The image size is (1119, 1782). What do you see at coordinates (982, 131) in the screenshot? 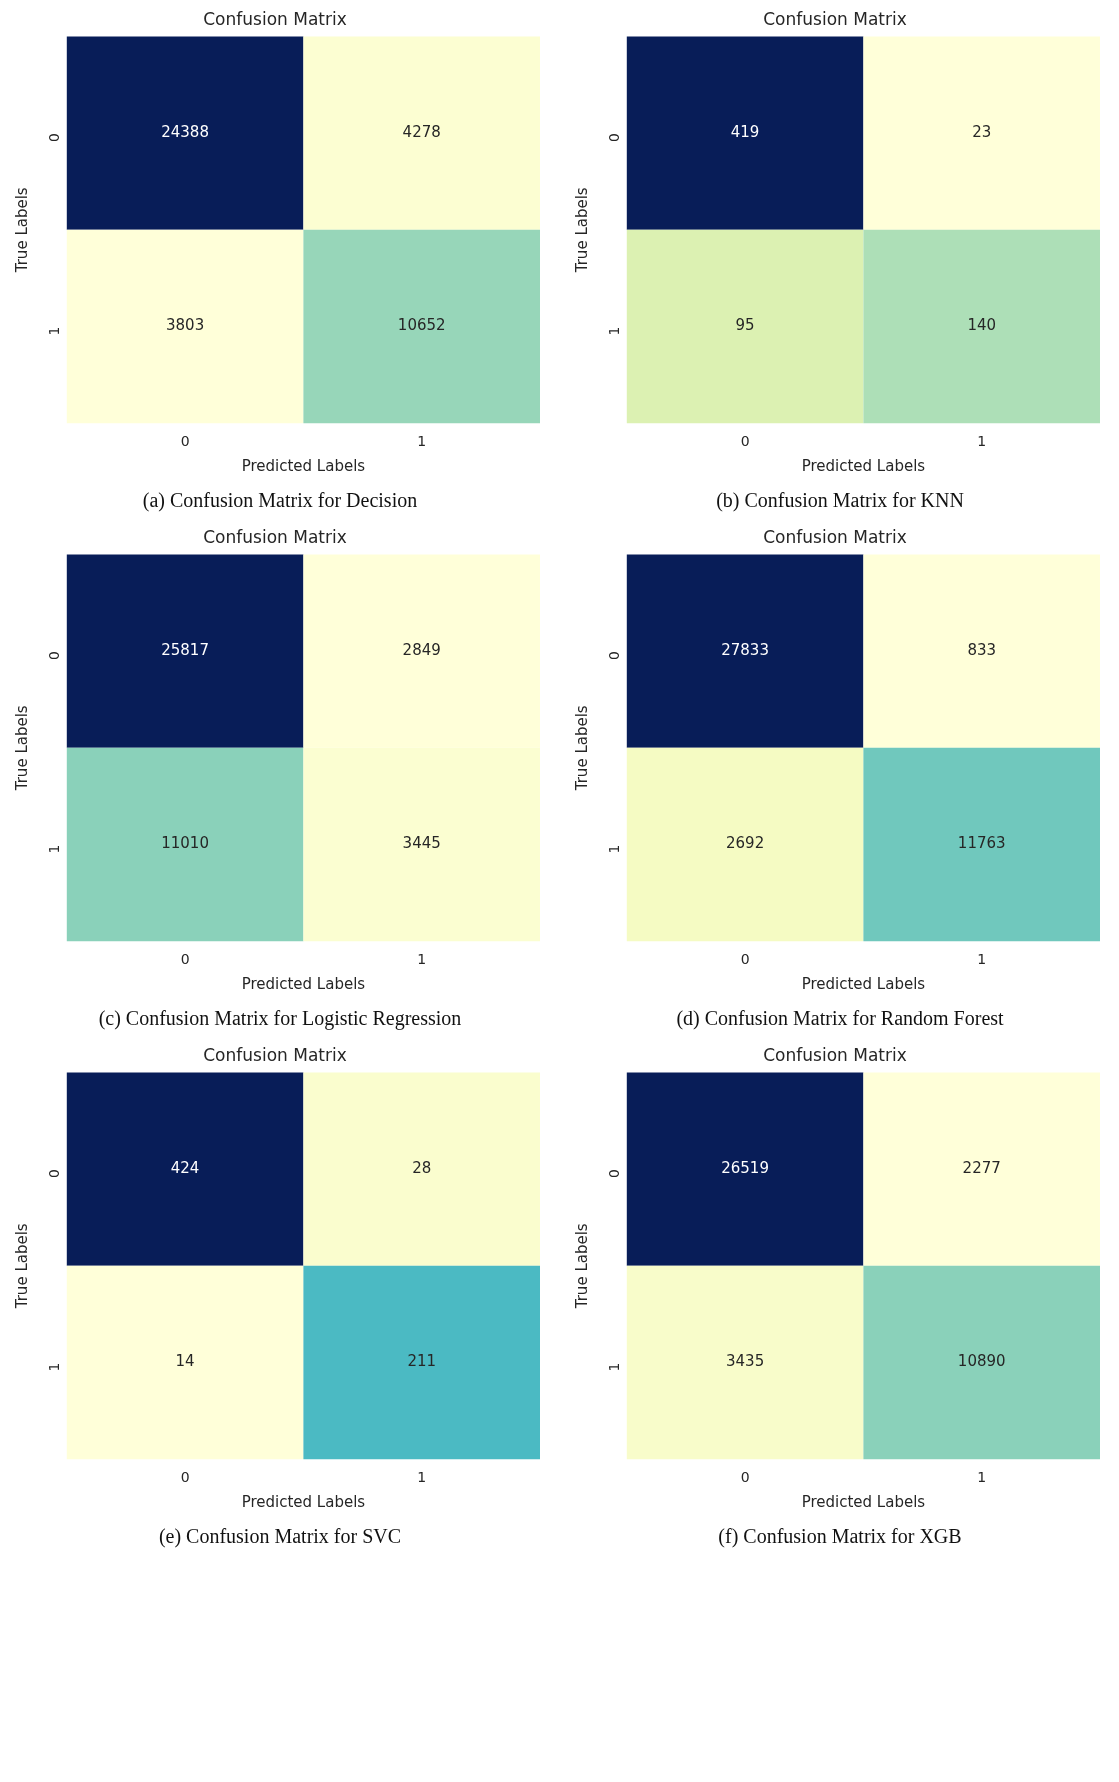
I see `data-label: 23` at bounding box center [982, 131].